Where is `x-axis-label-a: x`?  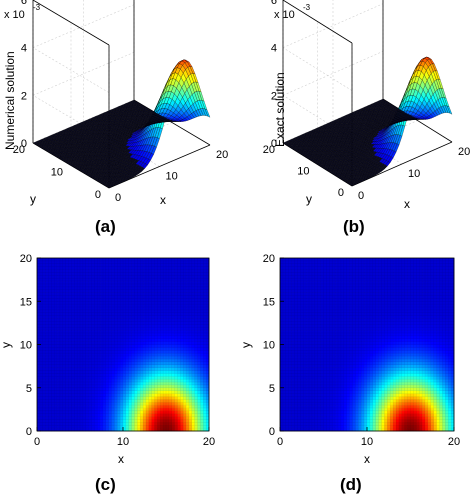 x-axis-label-a: x is located at coordinates (163, 200).